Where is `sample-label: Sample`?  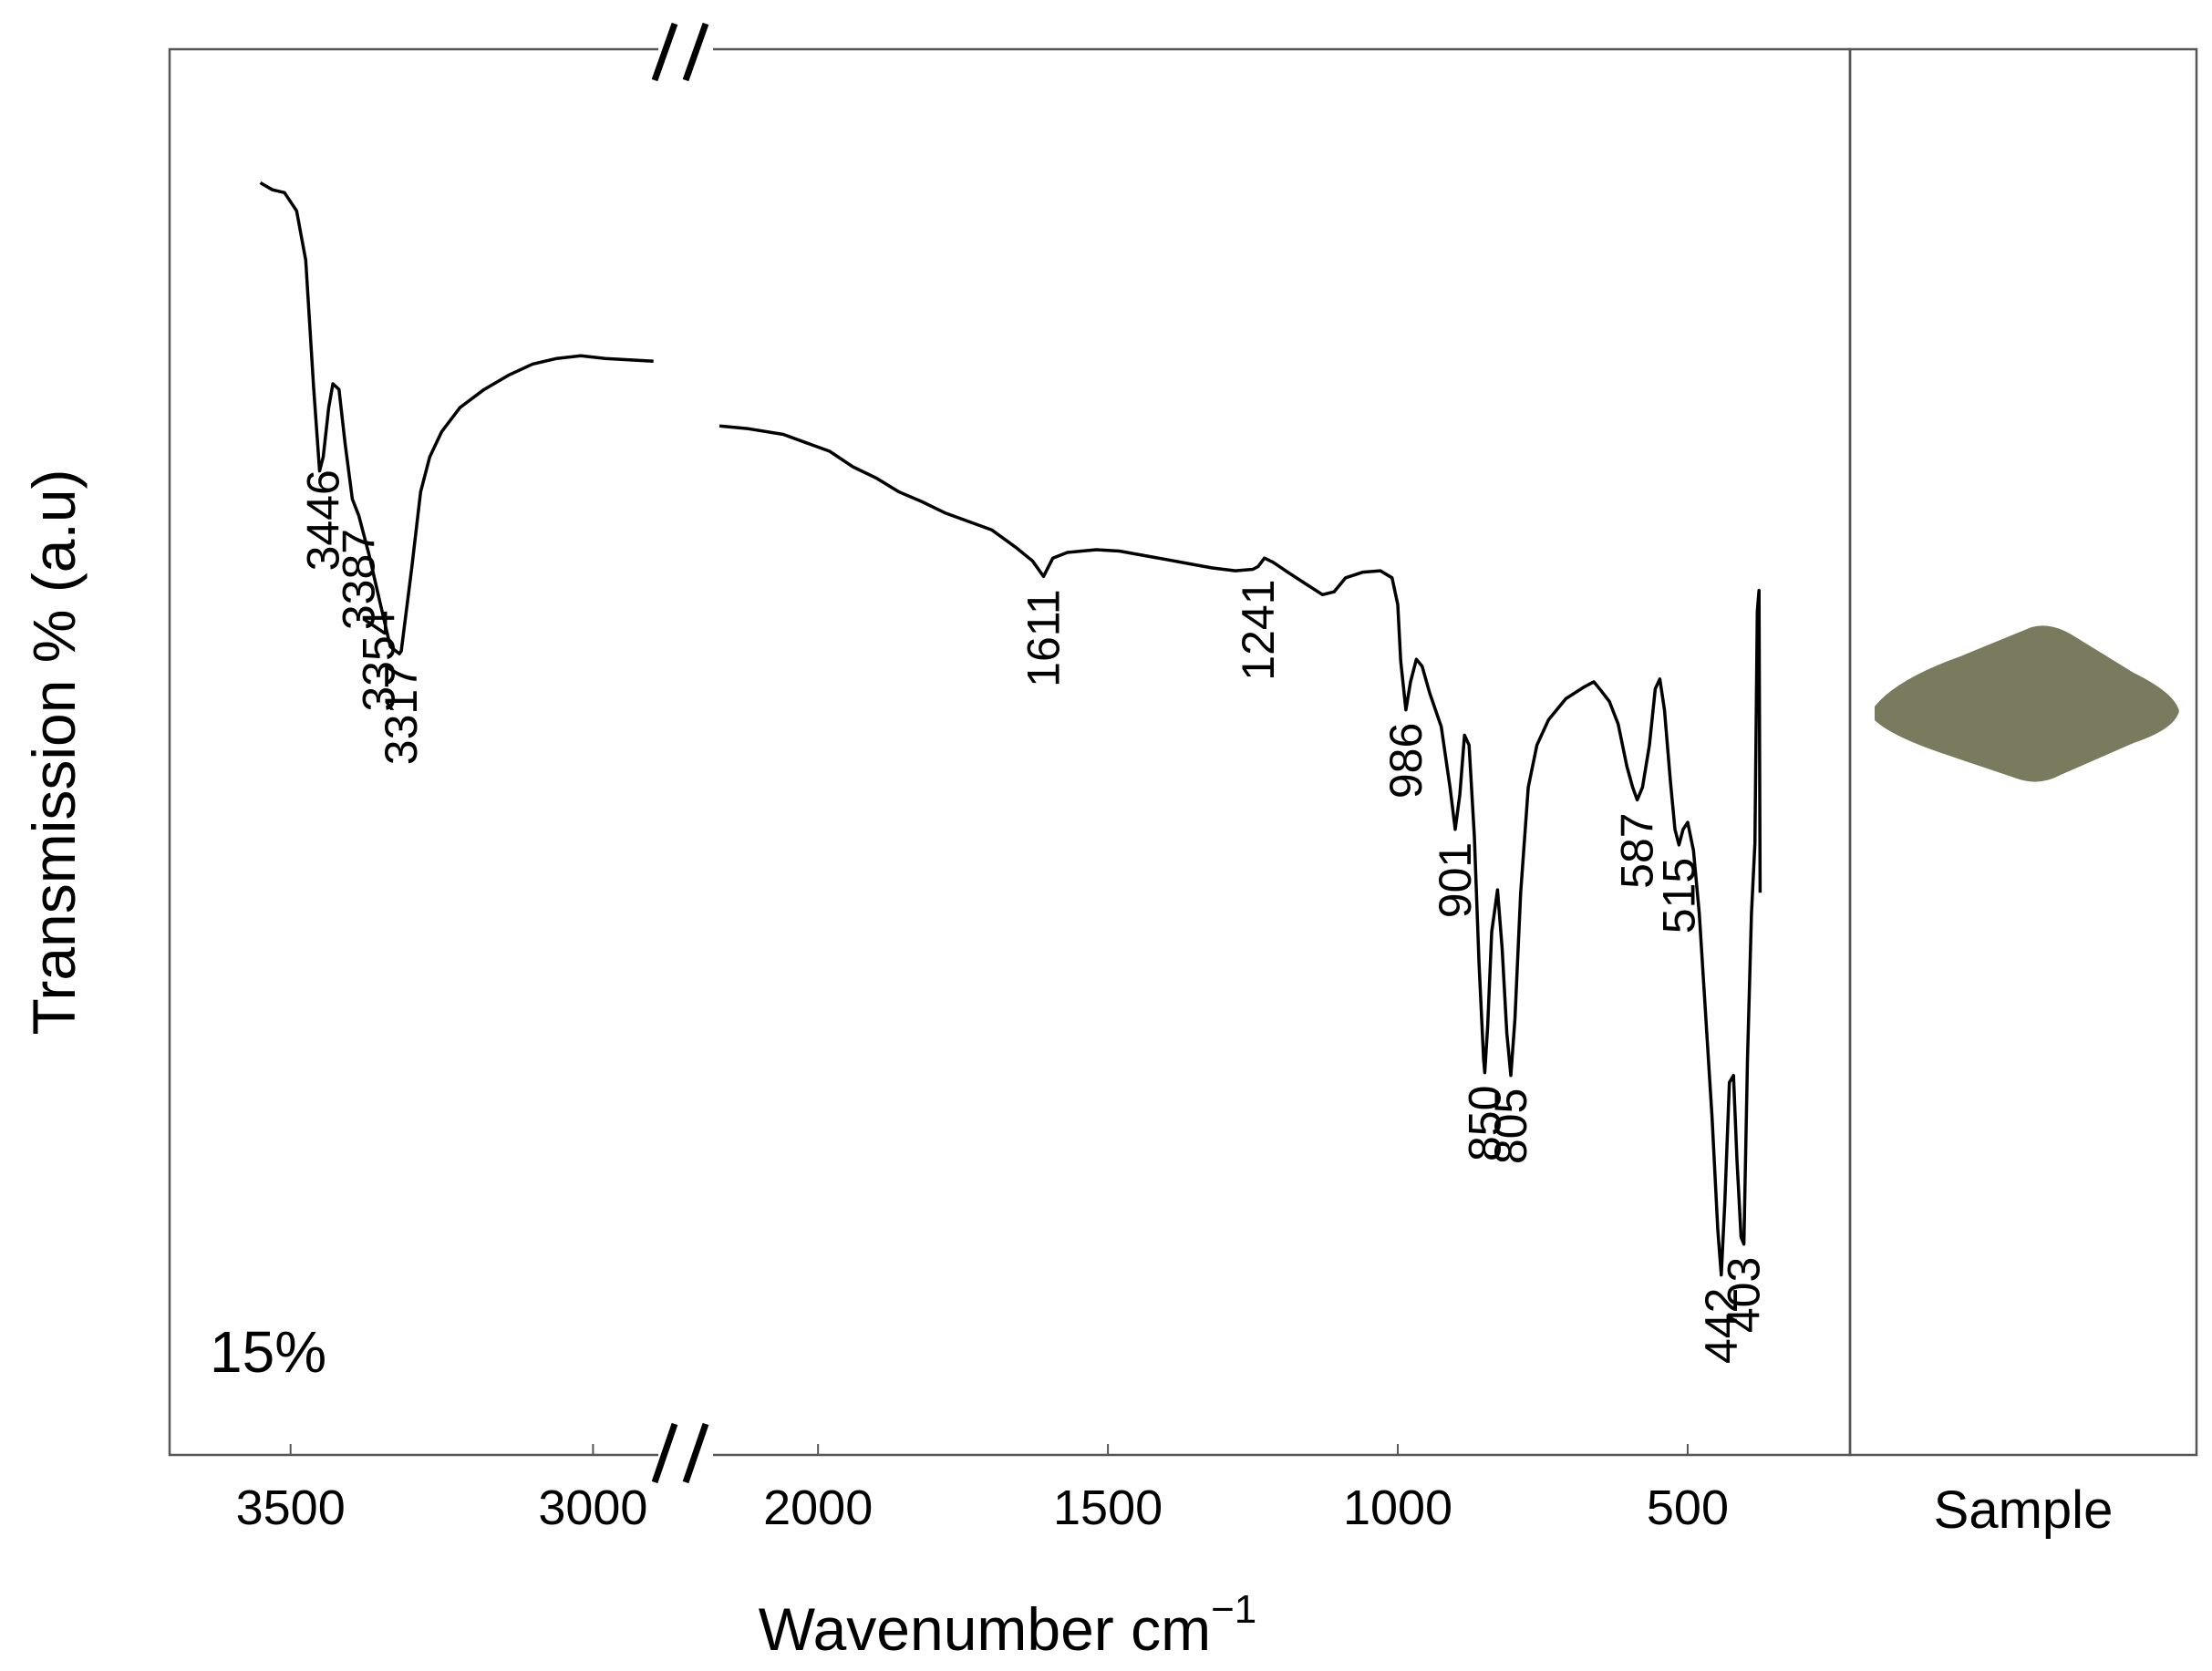 sample-label: Sample is located at coordinates (2024, 1510).